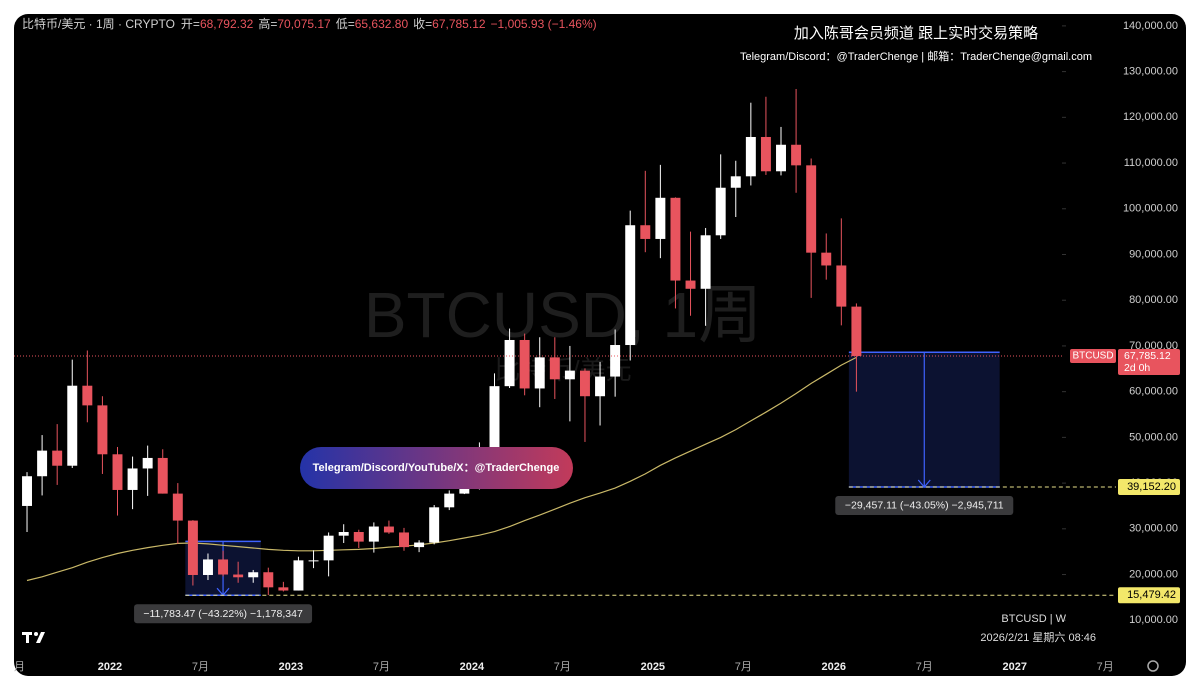 The width and height of the screenshot is (1200, 690). What do you see at coordinates (1151, 487) in the screenshot?
I see `price-tag-label: 39,152.20` at bounding box center [1151, 487].